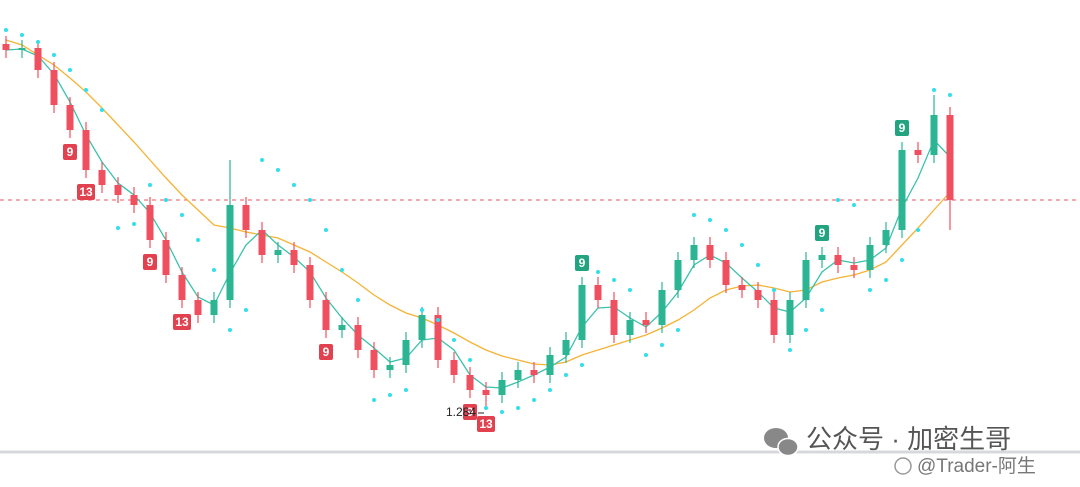  I want to click on td-label: 13, so click(486, 424).